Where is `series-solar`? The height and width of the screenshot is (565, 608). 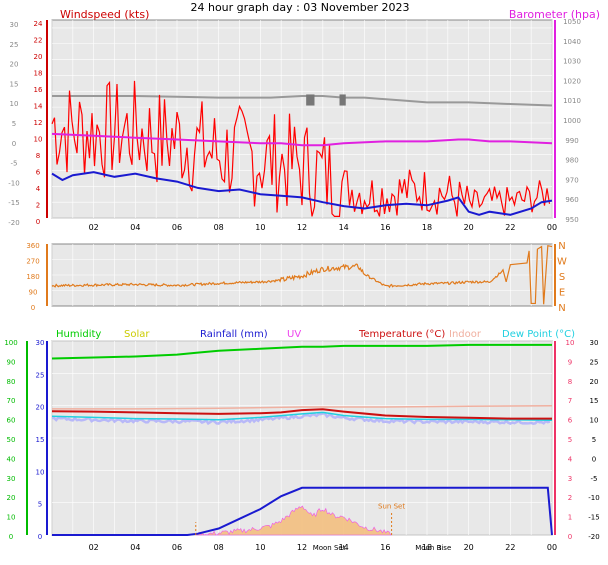 series-solar is located at coordinates (293, 520).